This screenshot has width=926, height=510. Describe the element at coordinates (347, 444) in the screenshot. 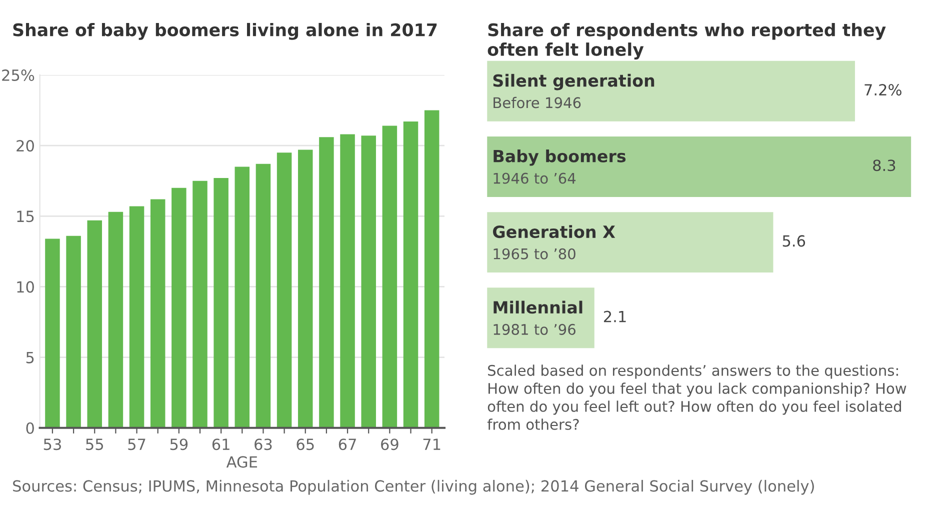

I see `x-tick-label: 67` at that location.